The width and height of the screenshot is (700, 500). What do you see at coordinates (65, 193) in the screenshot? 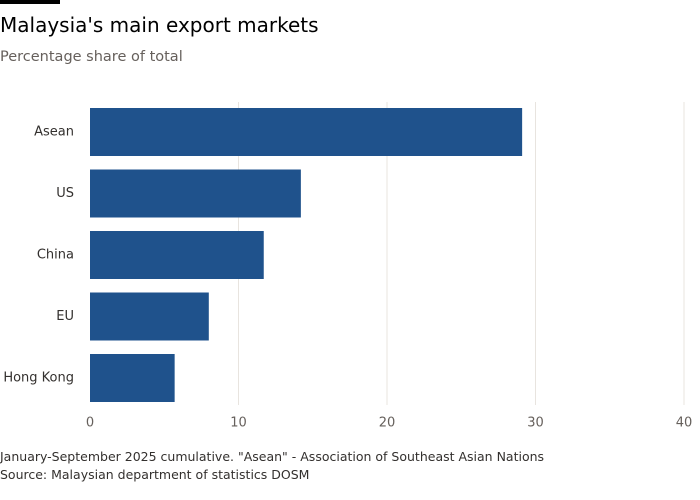
I see `category-label-us: US` at bounding box center [65, 193].